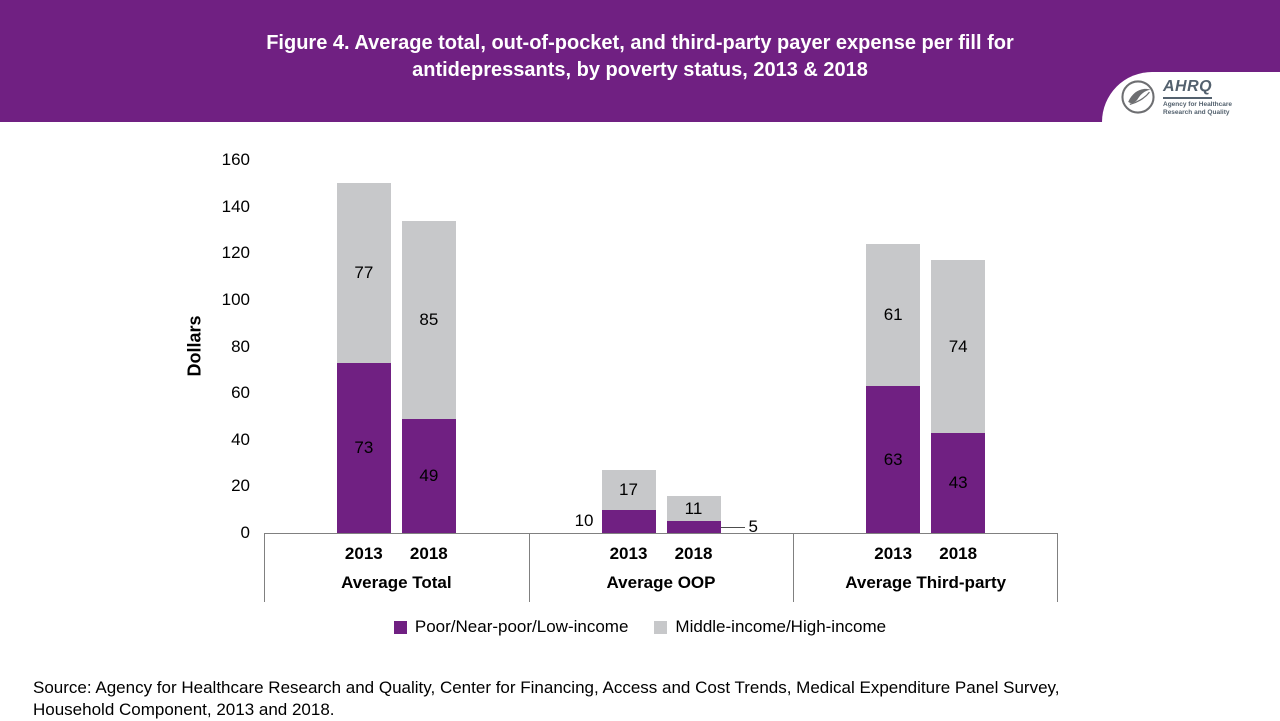 Image resolution: width=1280 pixels, height=721 pixels. Describe the element at coordinates (240, 439) in the screenshot. I see `y-tick-label: 40` at that location.